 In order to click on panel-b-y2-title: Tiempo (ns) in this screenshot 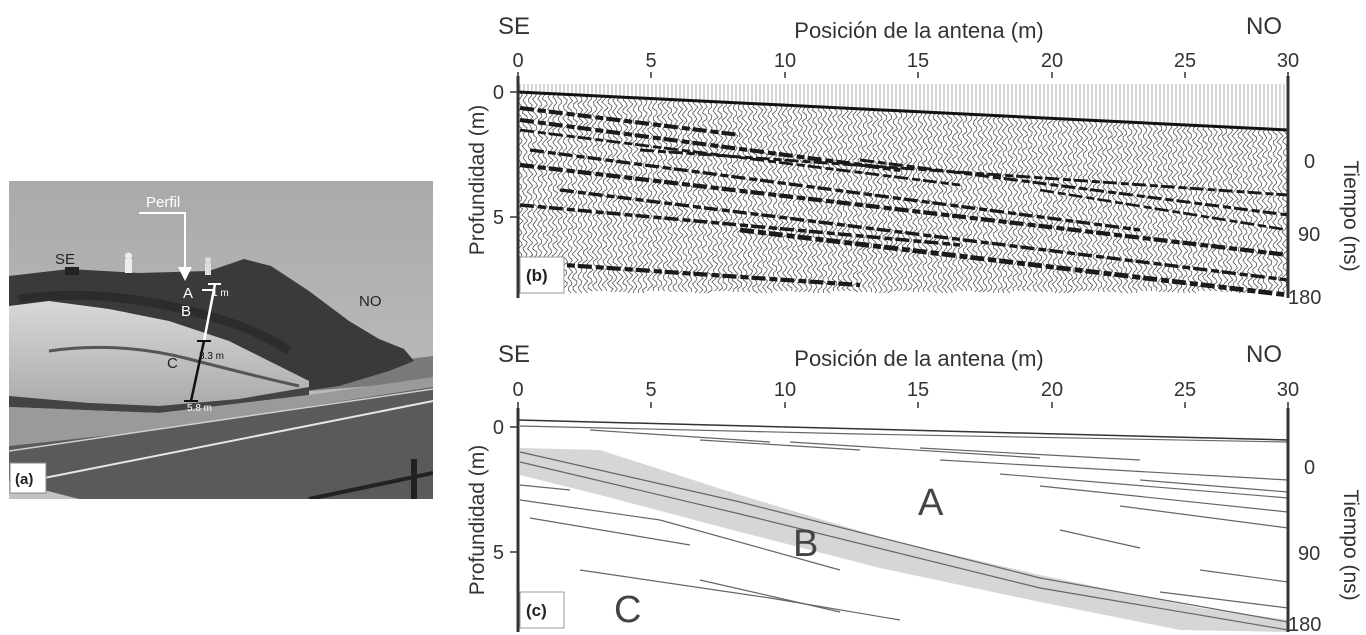, I will do `click(1350, 215)`.